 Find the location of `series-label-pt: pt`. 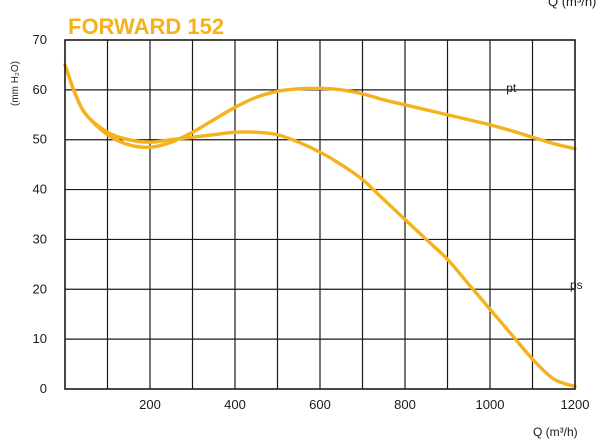

series-label-pt: pt is located at coordinates (511, 88).